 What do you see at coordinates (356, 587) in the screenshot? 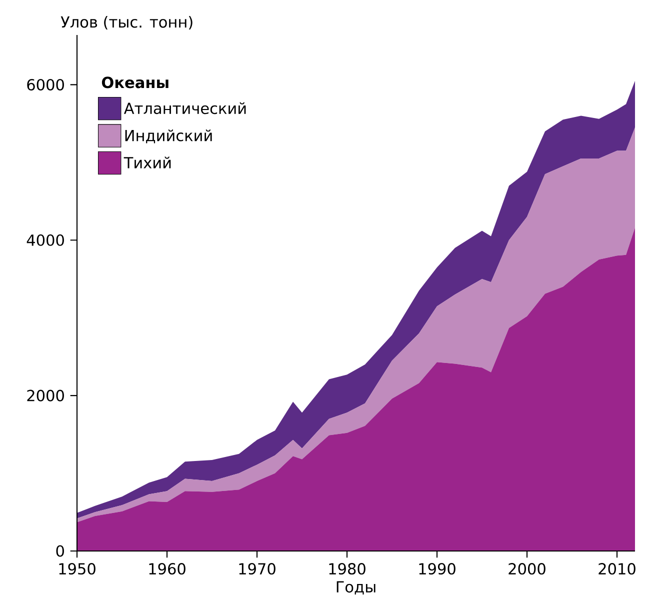
I see `x-axis-title: Годы` at bounding box center [356, 587].